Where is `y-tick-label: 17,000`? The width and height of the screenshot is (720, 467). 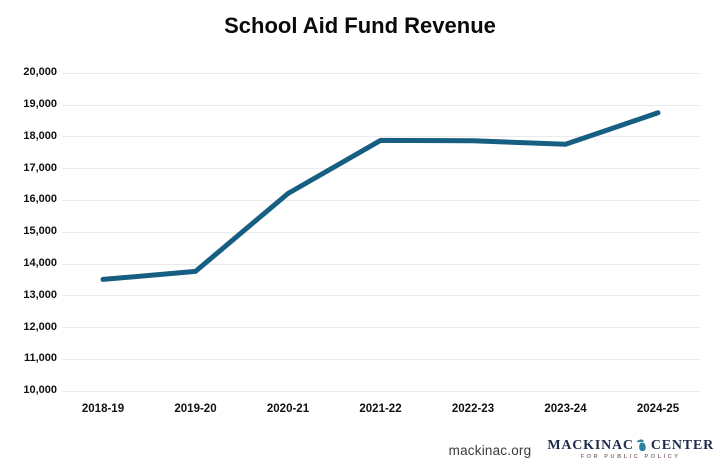
y-tick-label: 17,000 is located at coordinates (40, 167).